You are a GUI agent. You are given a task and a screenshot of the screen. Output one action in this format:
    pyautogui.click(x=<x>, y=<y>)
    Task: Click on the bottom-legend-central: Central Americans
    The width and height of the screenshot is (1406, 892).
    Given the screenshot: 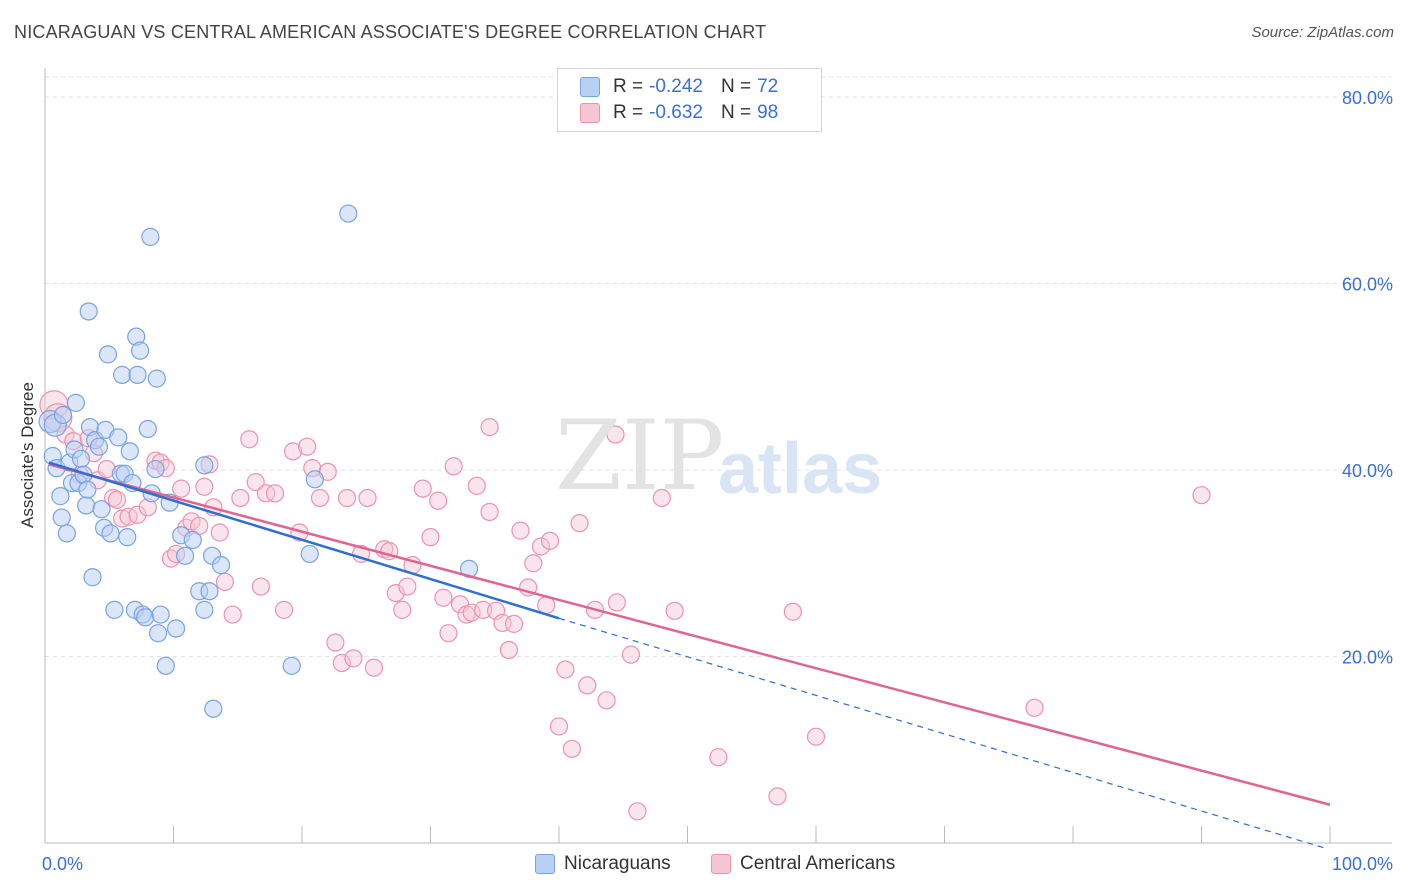 What is the action you would take?
    pyautogui.click(x=803, y=864)
    